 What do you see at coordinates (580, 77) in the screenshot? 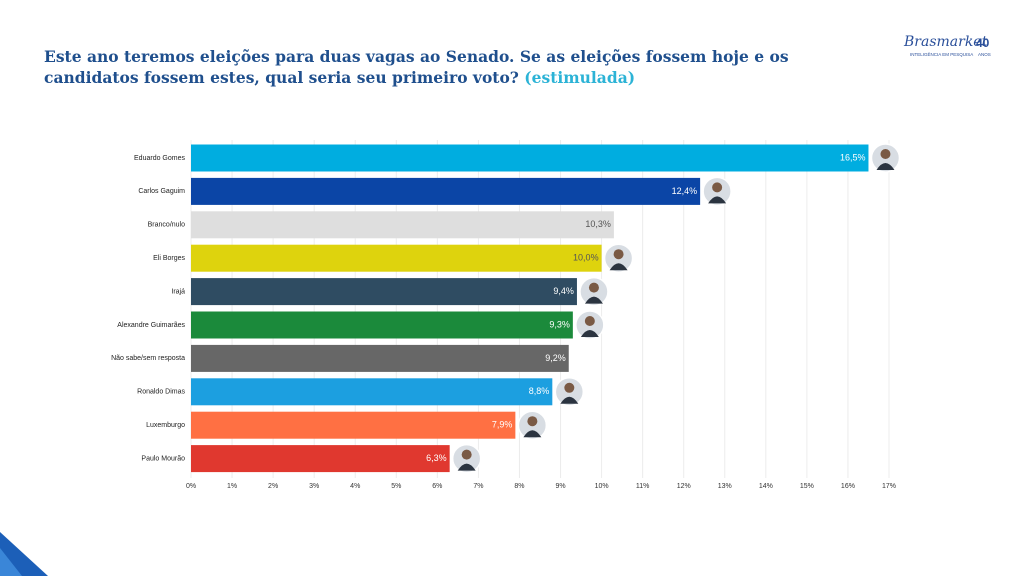
I see `subtitle: (estimulada)` at bounding box center [580, 77].